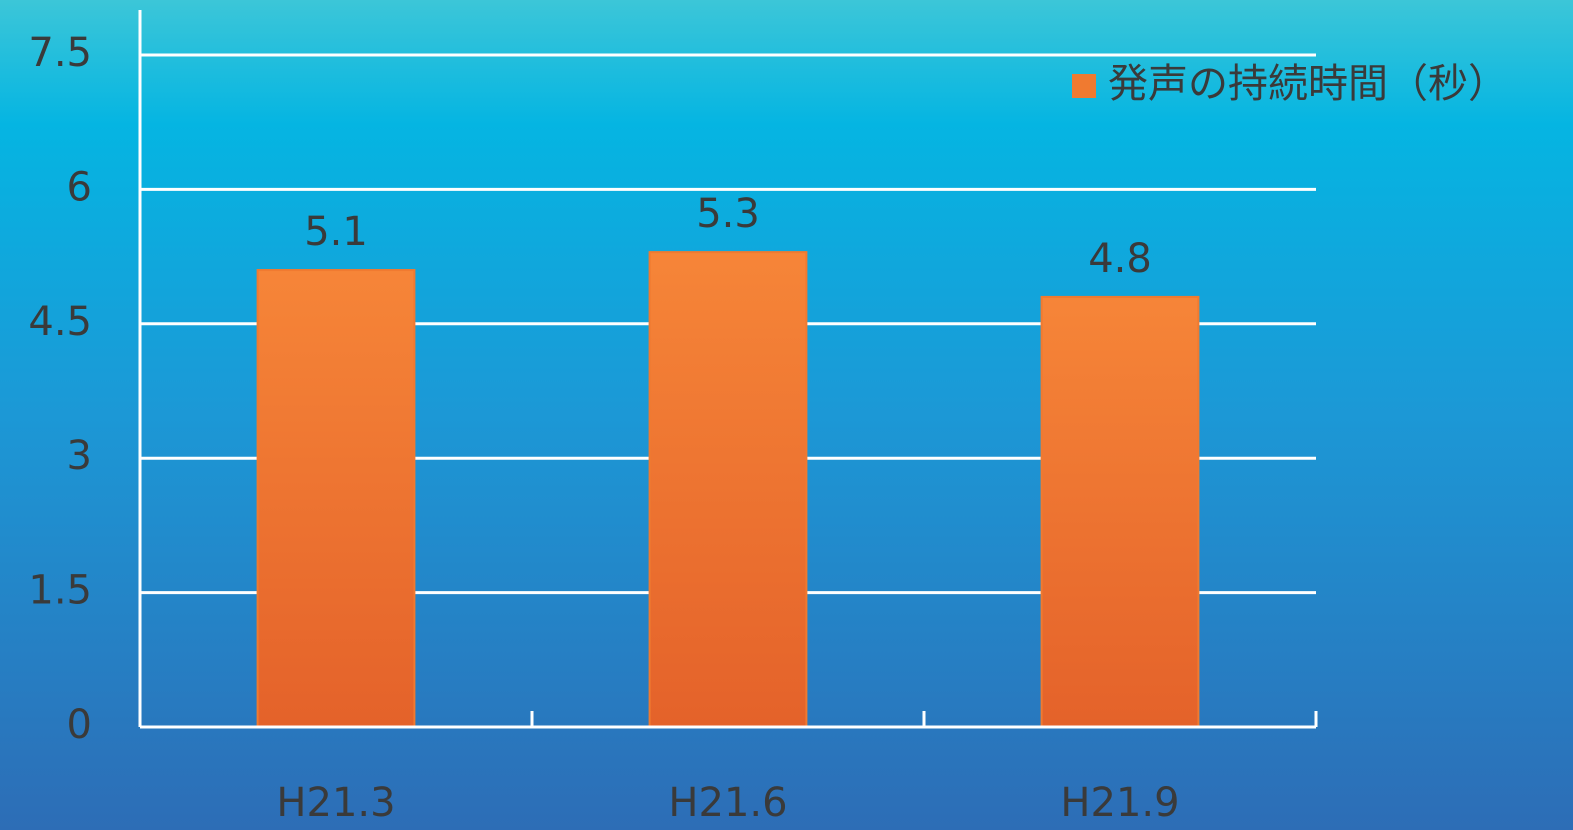 Image resolution: width=1573 pixels, height=830 pixels. What do you see at coordinates (727, 803) in the screenshot?
I see `x-tick-label: H21.6` at bounding box center [727, 803].